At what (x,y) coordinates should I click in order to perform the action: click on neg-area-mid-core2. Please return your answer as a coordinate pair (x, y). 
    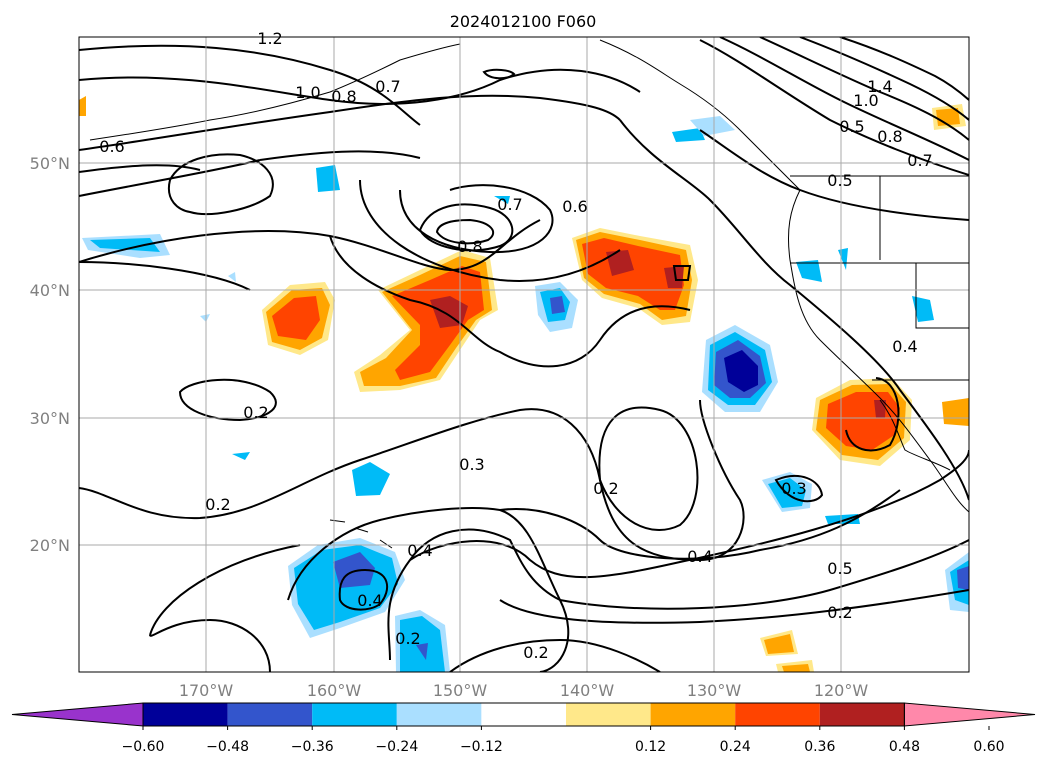
    Looking at the image, I should click on (557, 305).